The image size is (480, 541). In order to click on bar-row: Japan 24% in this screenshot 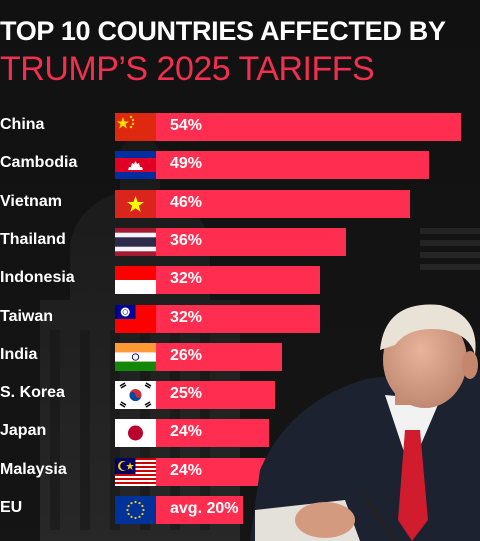, I will do `click(240, 433)`.